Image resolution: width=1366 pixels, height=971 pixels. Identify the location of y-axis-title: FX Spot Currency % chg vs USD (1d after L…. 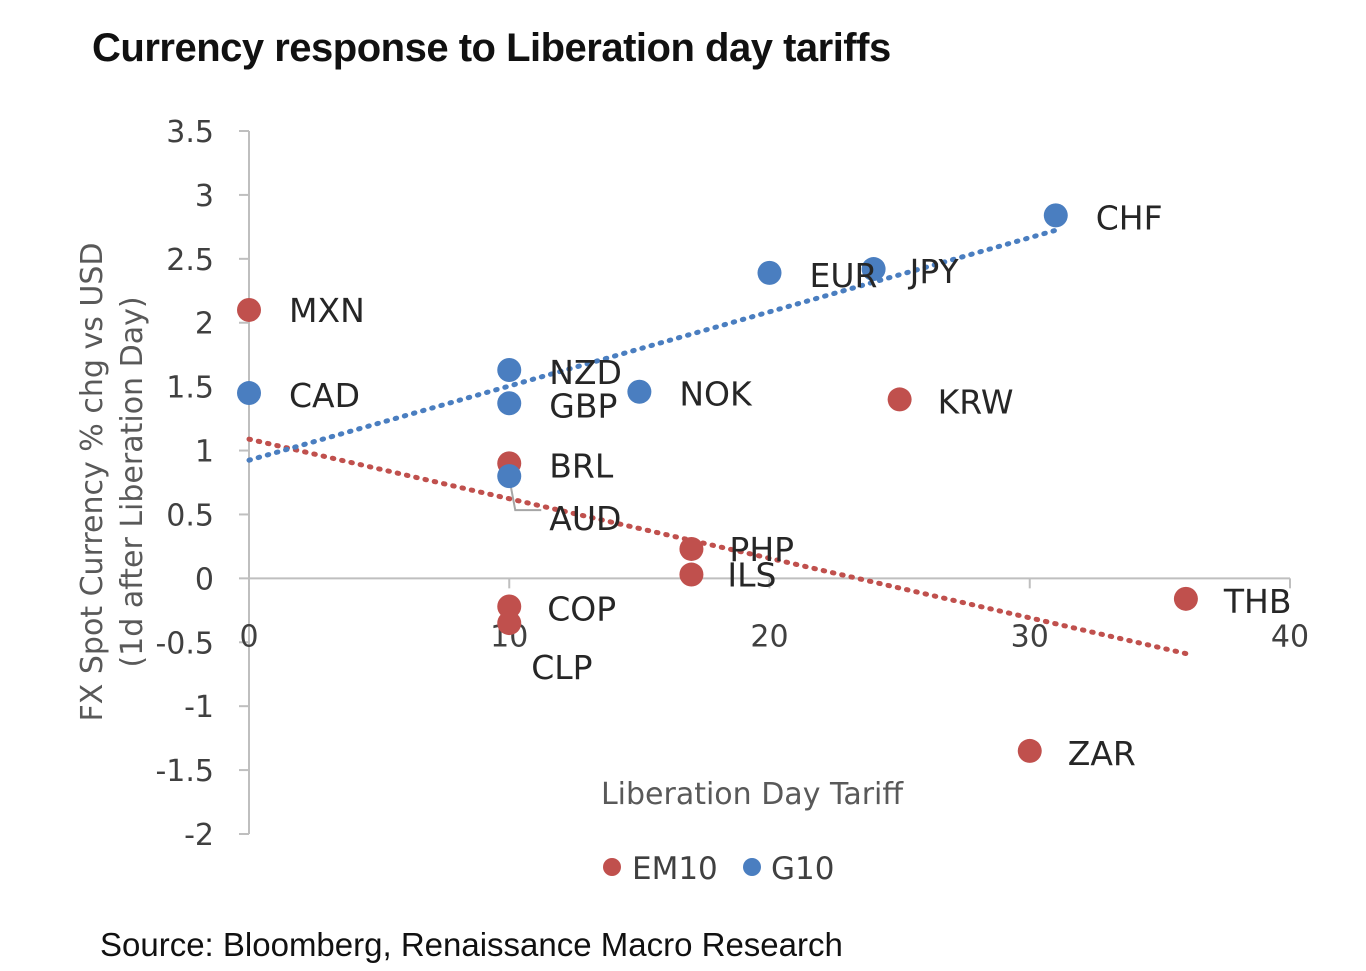
(112, 482).